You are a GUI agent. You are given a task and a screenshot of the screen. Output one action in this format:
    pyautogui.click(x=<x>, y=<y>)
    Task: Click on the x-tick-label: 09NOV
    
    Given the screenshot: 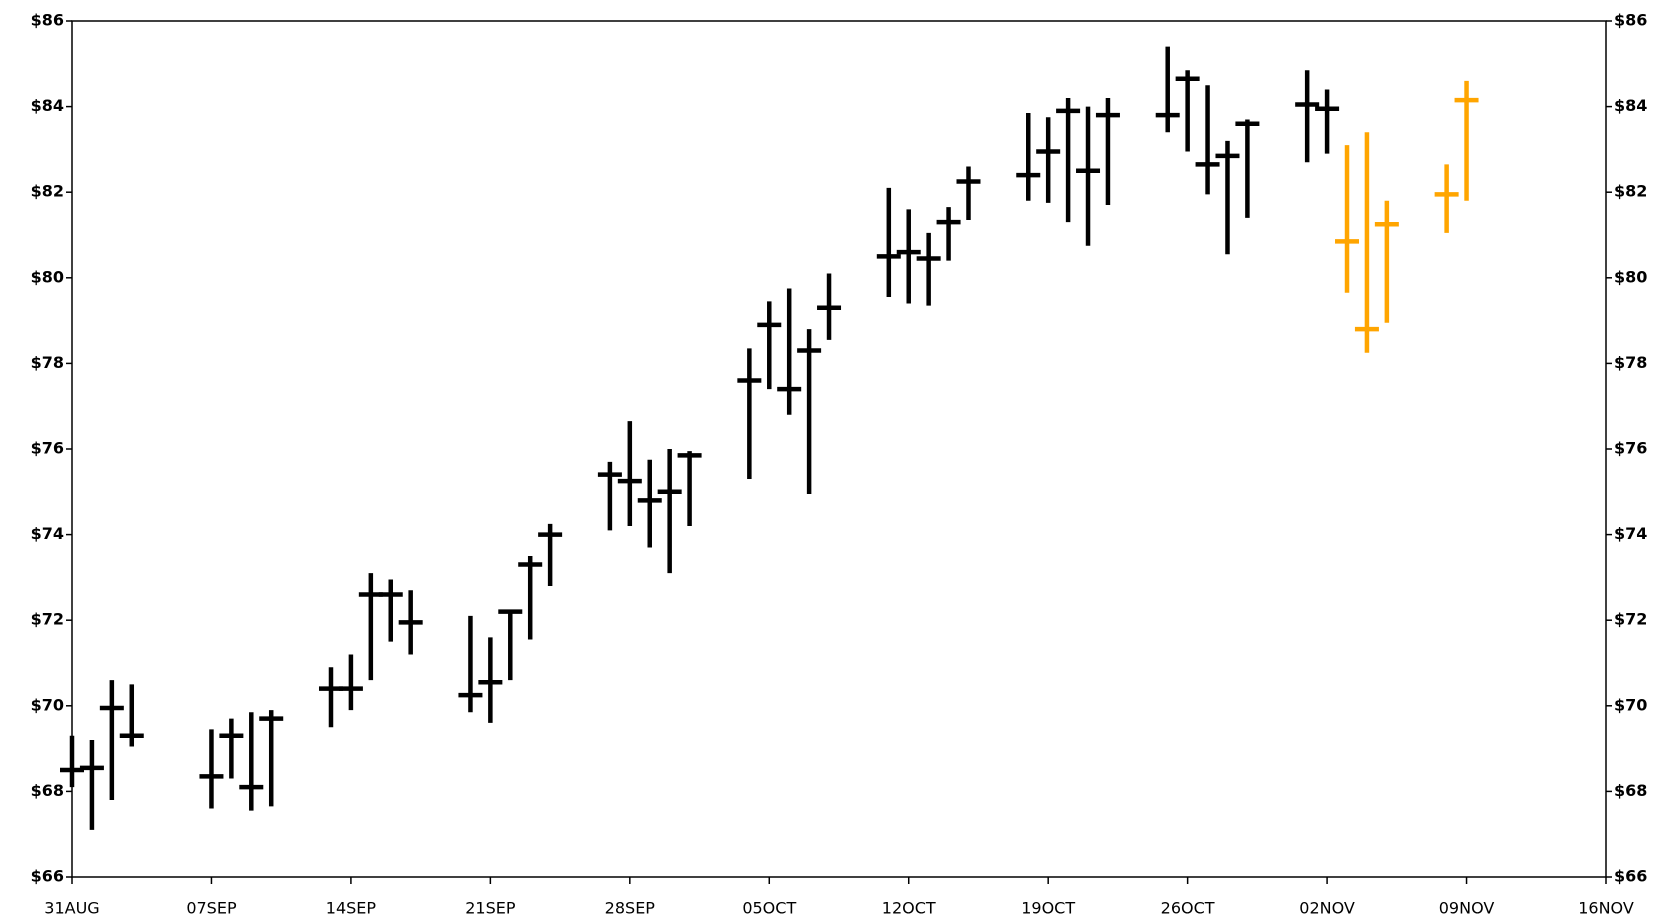 What is the action you would take?
    pyautogui.click(x=1467, y=908)
    